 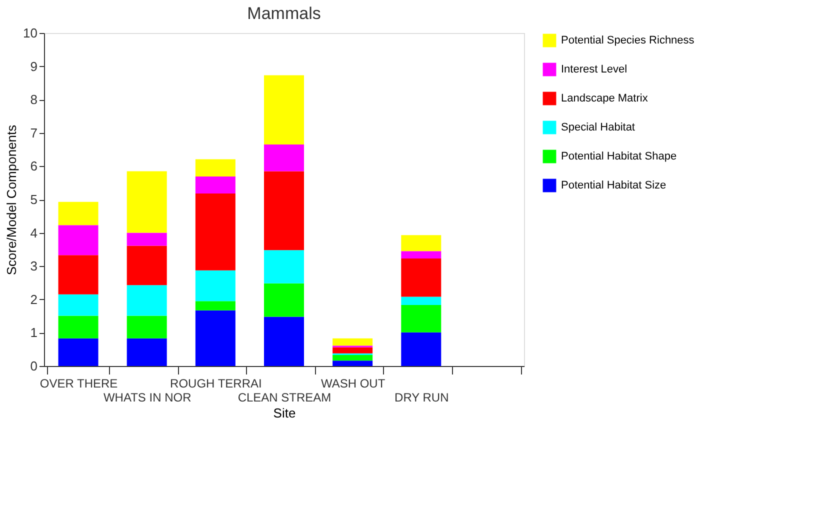 What do you see at coordinates (34, 232) in the screenshot?
I see `y-tick-label: 4` at bounding box center [34, 232].